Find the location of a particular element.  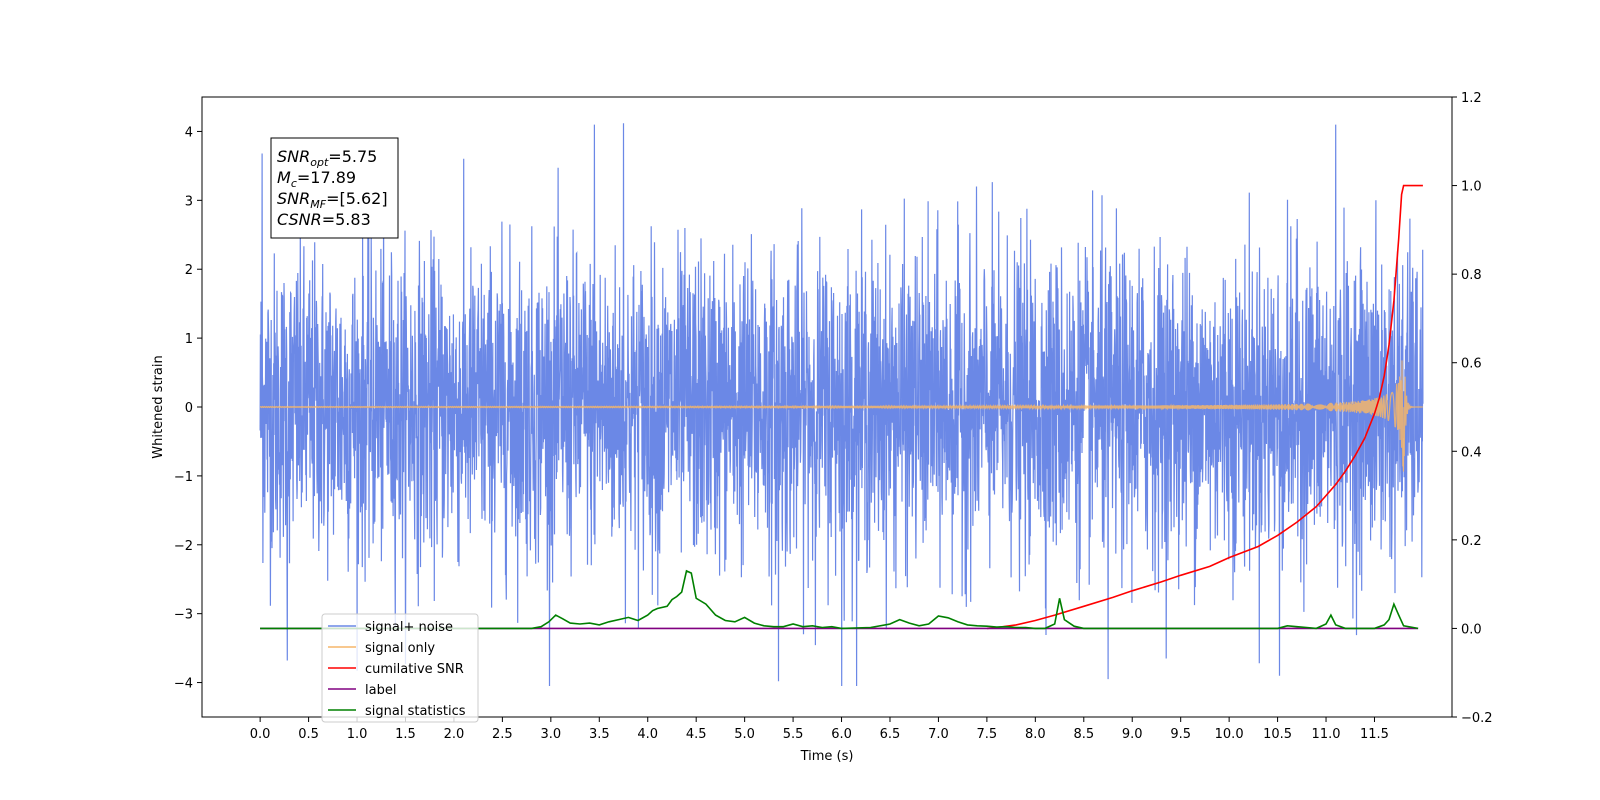

y-tick-label: 3 is located at coordinates (189, 201).